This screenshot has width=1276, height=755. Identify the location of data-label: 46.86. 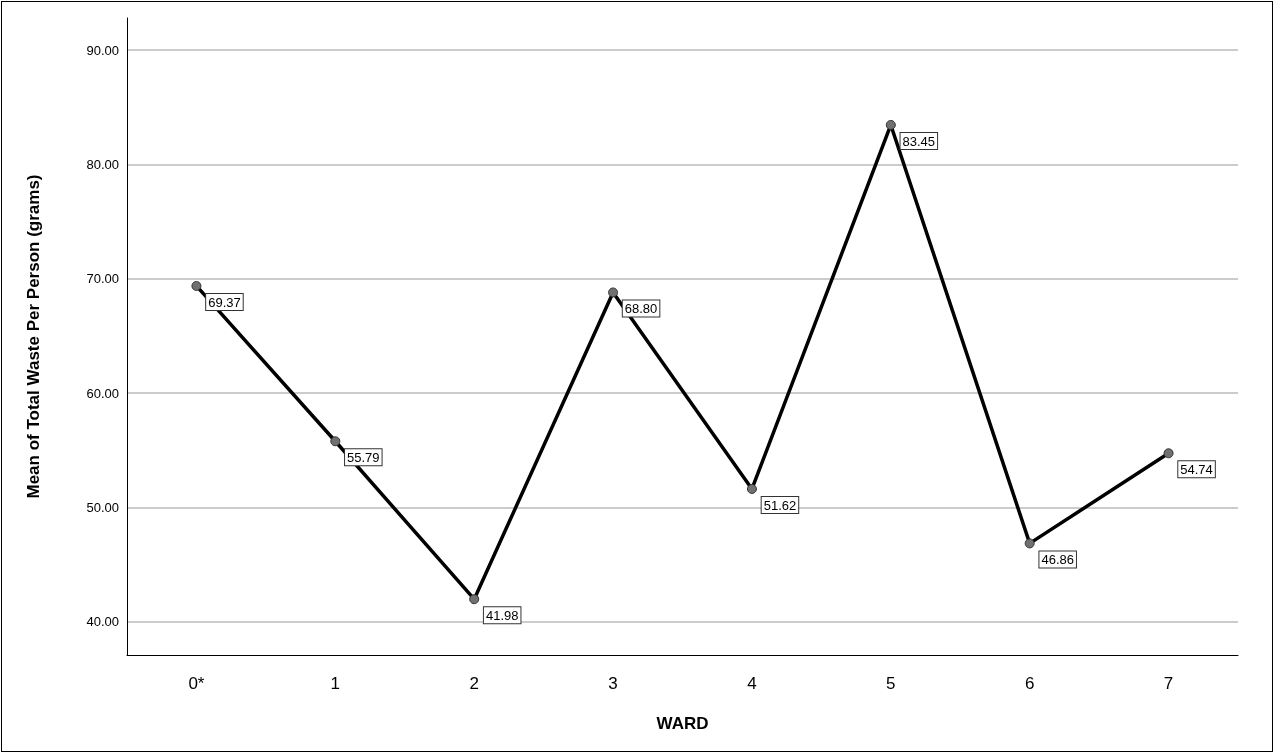
(1057, 560).